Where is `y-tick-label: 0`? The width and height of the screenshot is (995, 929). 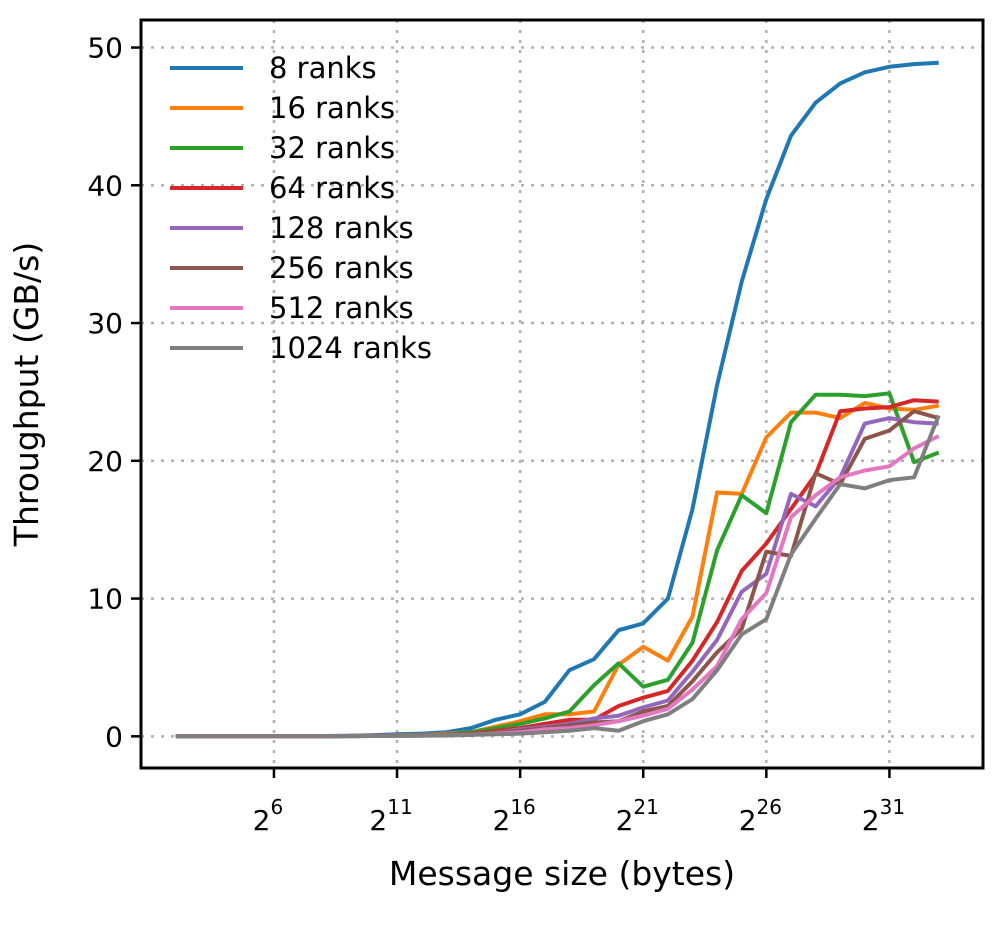 y-tick-label: 0 is located at coordinates (114, 736).